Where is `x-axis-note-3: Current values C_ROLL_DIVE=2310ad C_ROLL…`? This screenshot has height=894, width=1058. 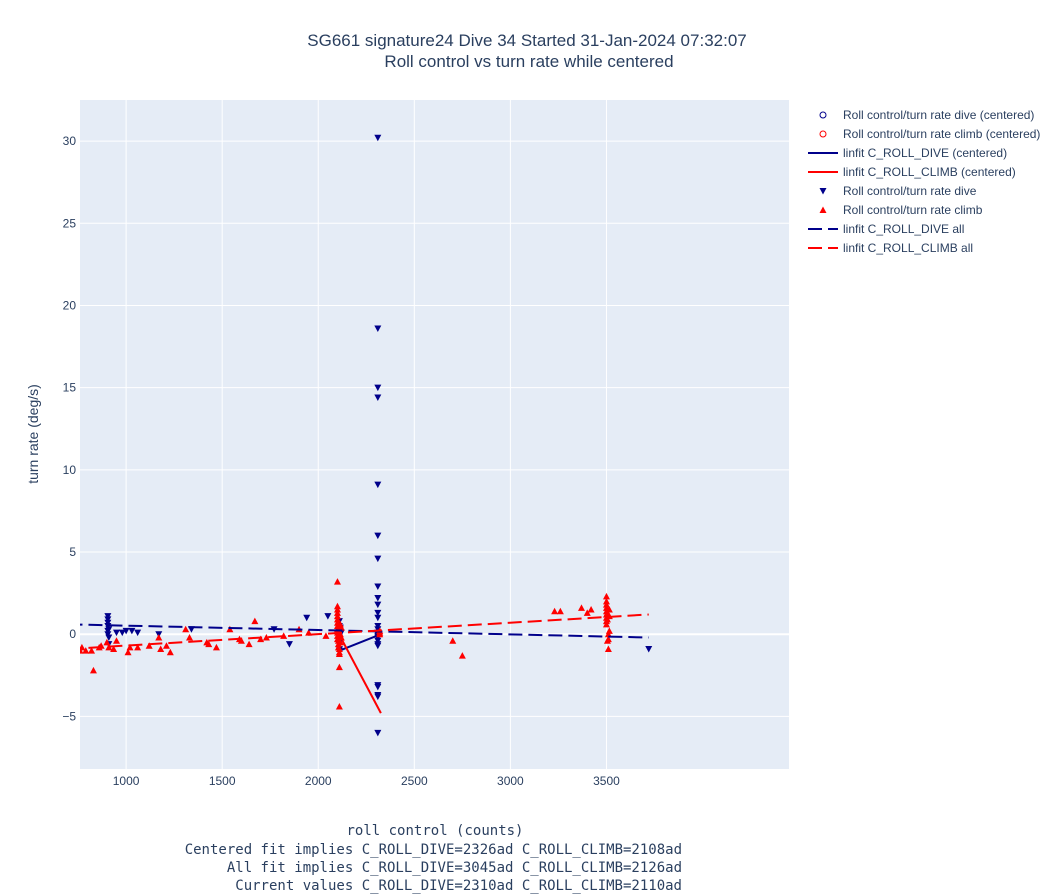 x-axis-note-3: Current values C_ROLL_DIVE=2310ad C_ROLL… is located at coordinates (458, 886).